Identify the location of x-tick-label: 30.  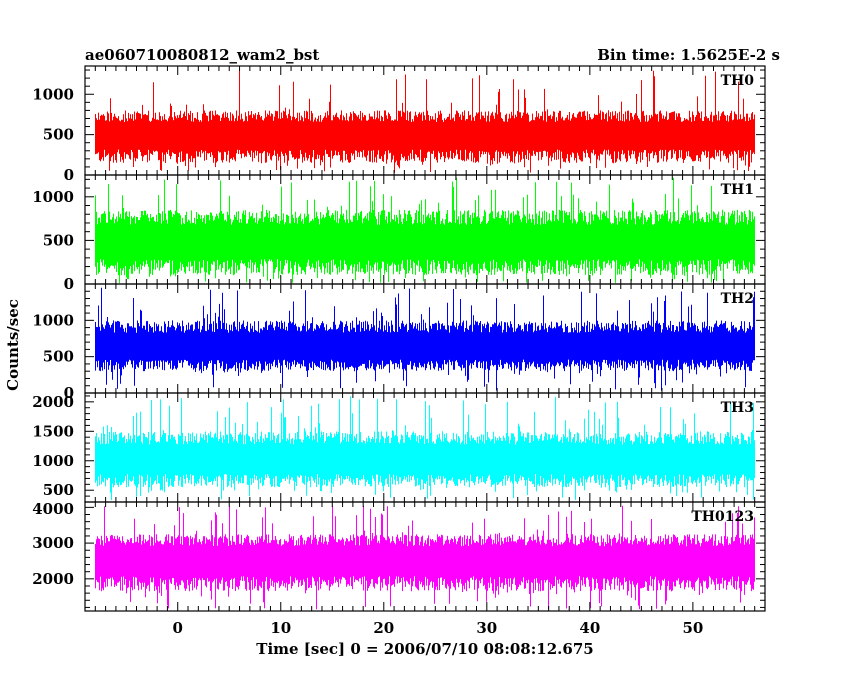
(486, 628).